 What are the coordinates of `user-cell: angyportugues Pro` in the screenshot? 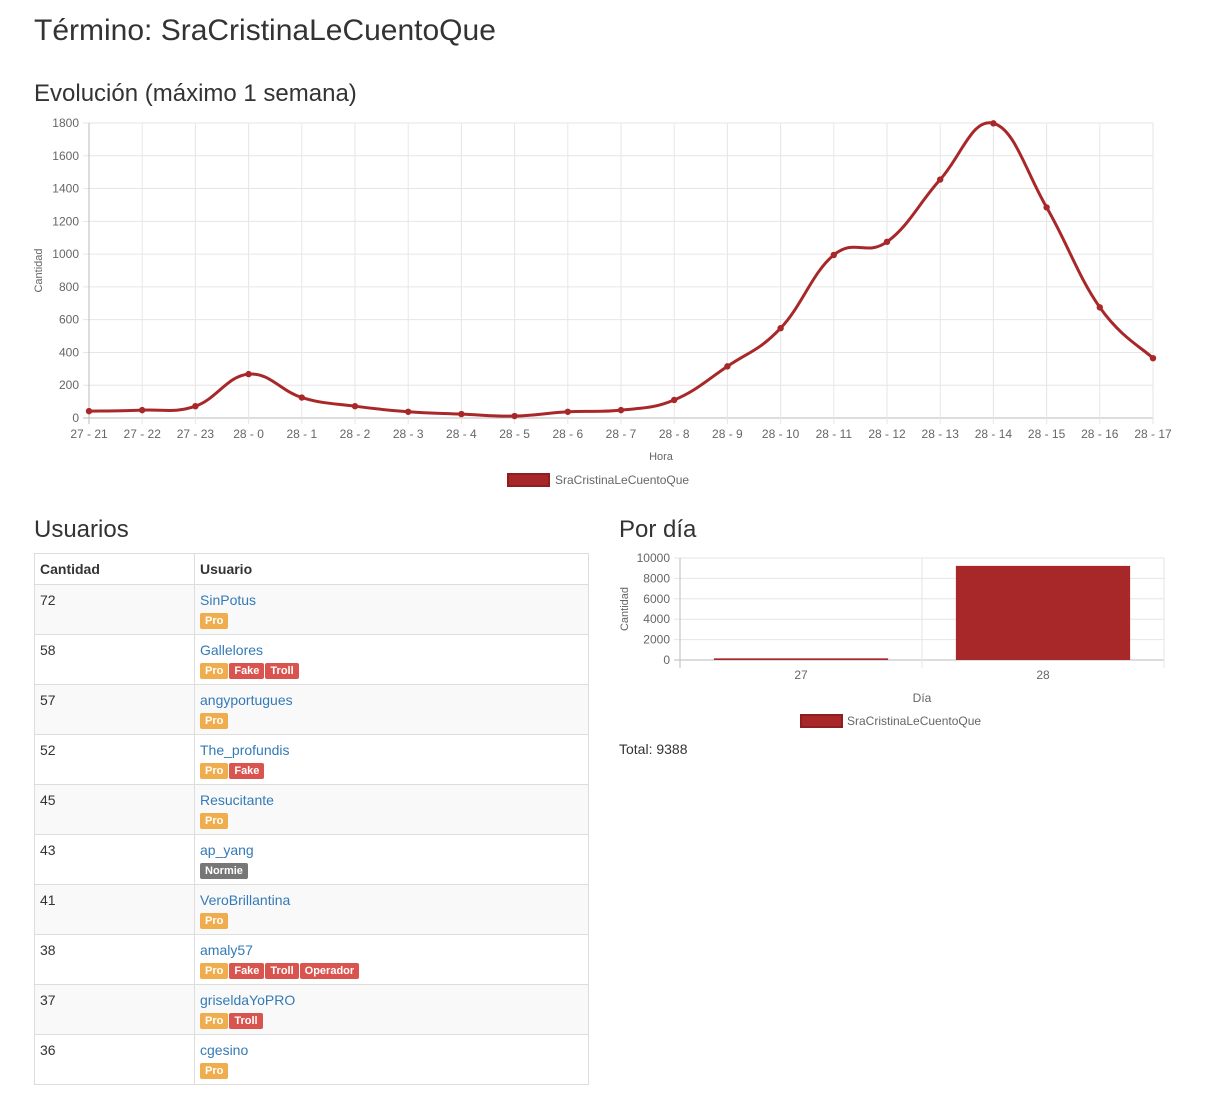 It's located at (391, 709).